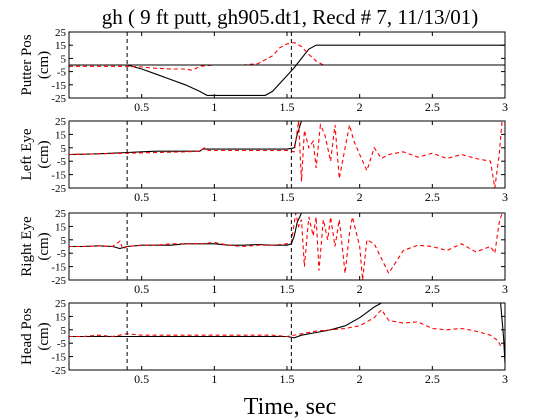  What do you see at coordinates (27, 336) in the screenshot?
I see `y-axis-label-line-1: Head Pos` at bounding box center [27, 336].